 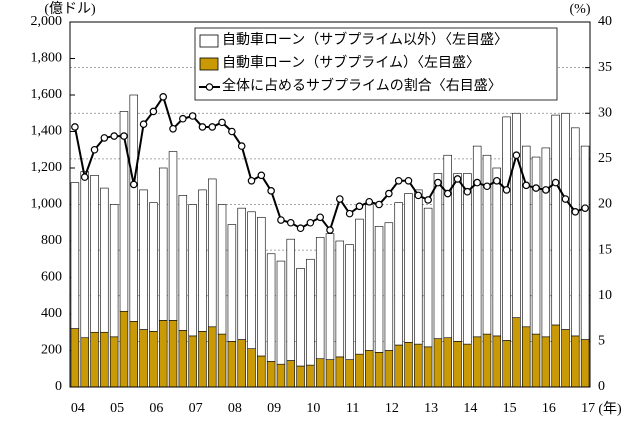 I want to click on x-tick-label: 15, so click(x=510, y=408).